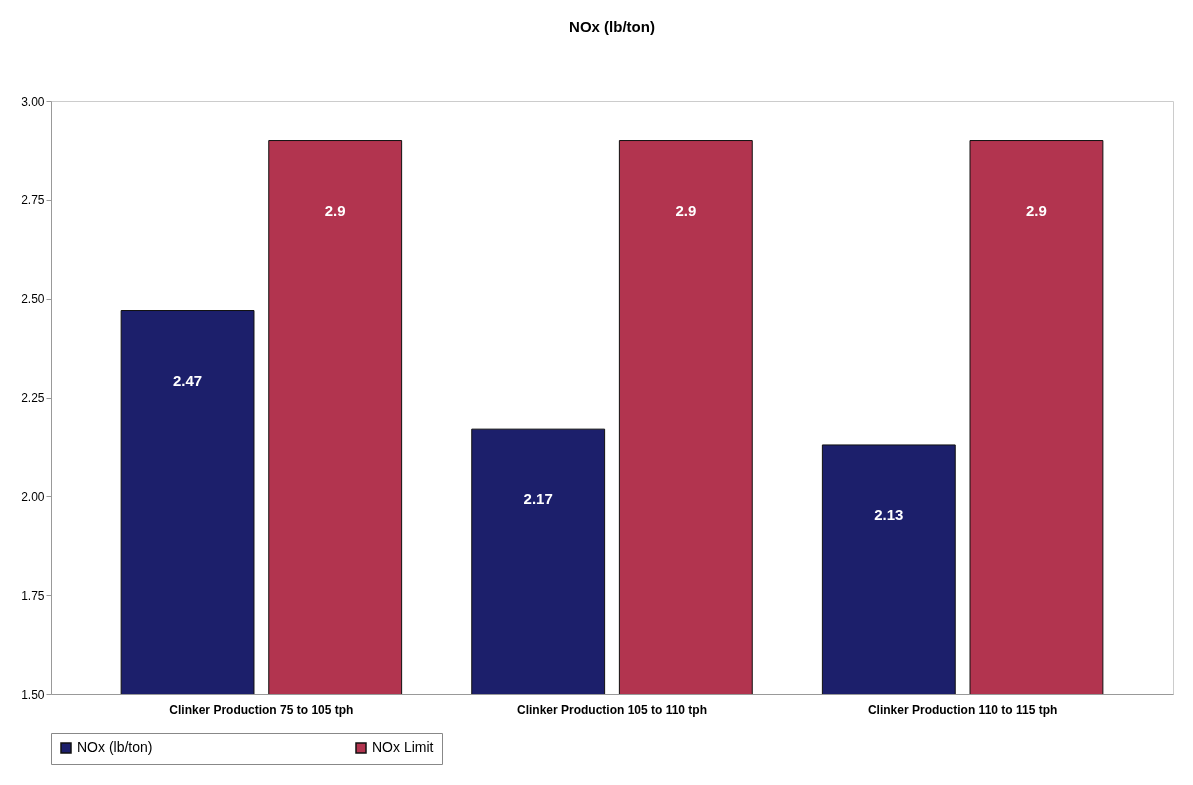 The image size is (1193, 785). I want to click on x-tick-label: Clinker Production 75 to 105 tph, so click(261, 709).